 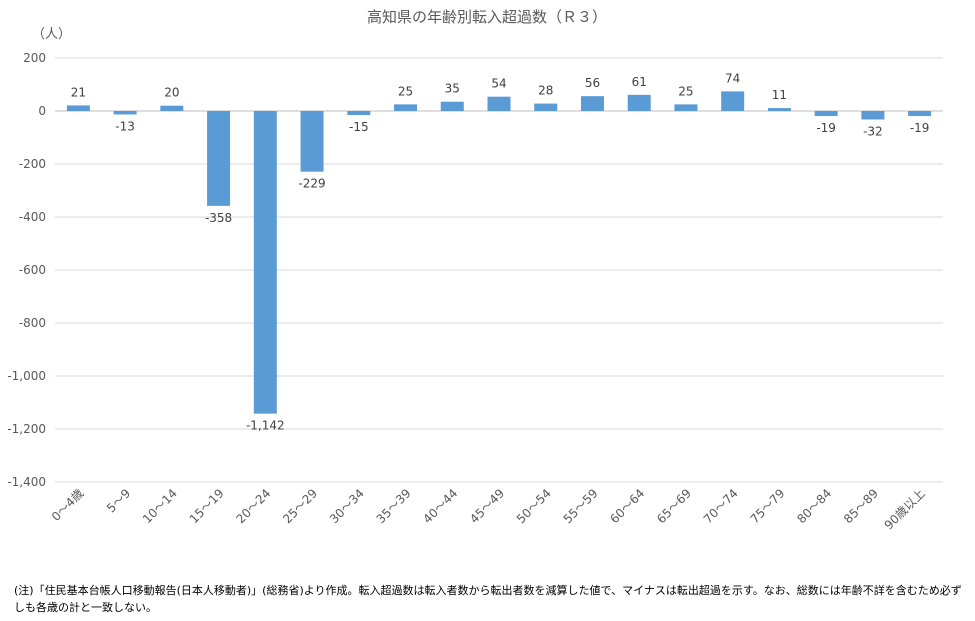 I want to click on y-tick-label: -600, so click(x=32, y=270).